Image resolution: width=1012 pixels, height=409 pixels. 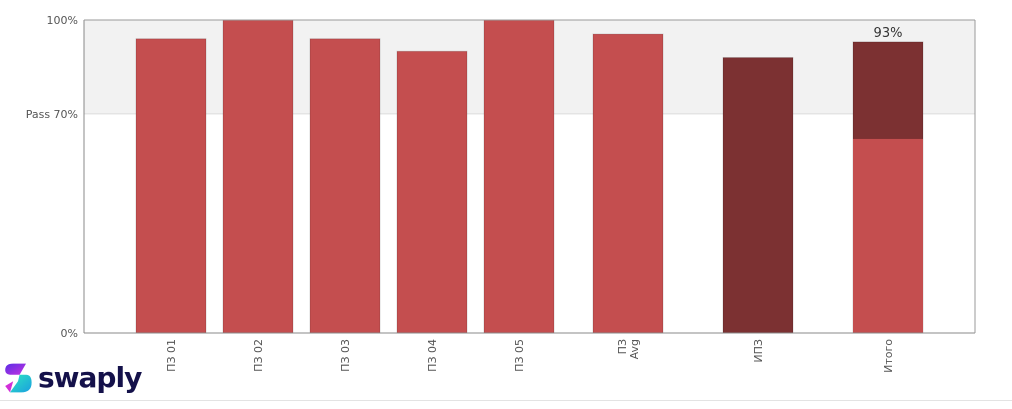 I want to click on x-tick-label: ПЗ 05, so click(x=519, y=355).